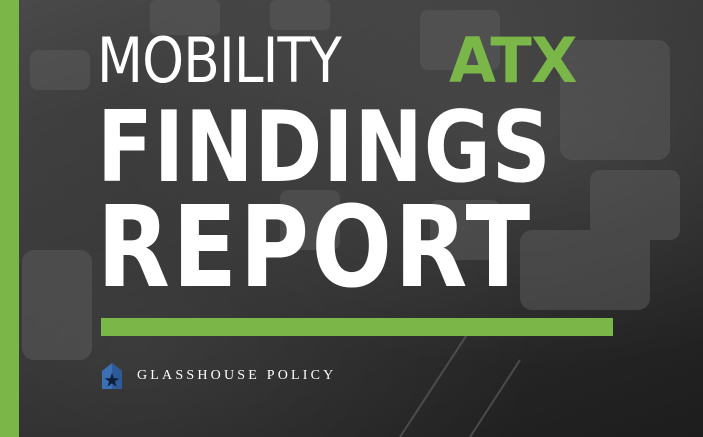 The image size is (703, 437). Describe the element at coordinates (513, 60) in the screenshot. I see `title-atx: ATX` at that location.